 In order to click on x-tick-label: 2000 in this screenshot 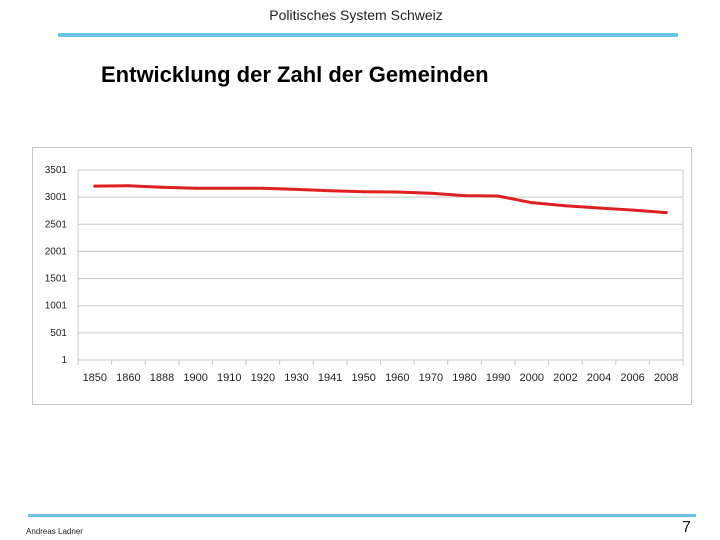, I will do `click(532, 378)`.